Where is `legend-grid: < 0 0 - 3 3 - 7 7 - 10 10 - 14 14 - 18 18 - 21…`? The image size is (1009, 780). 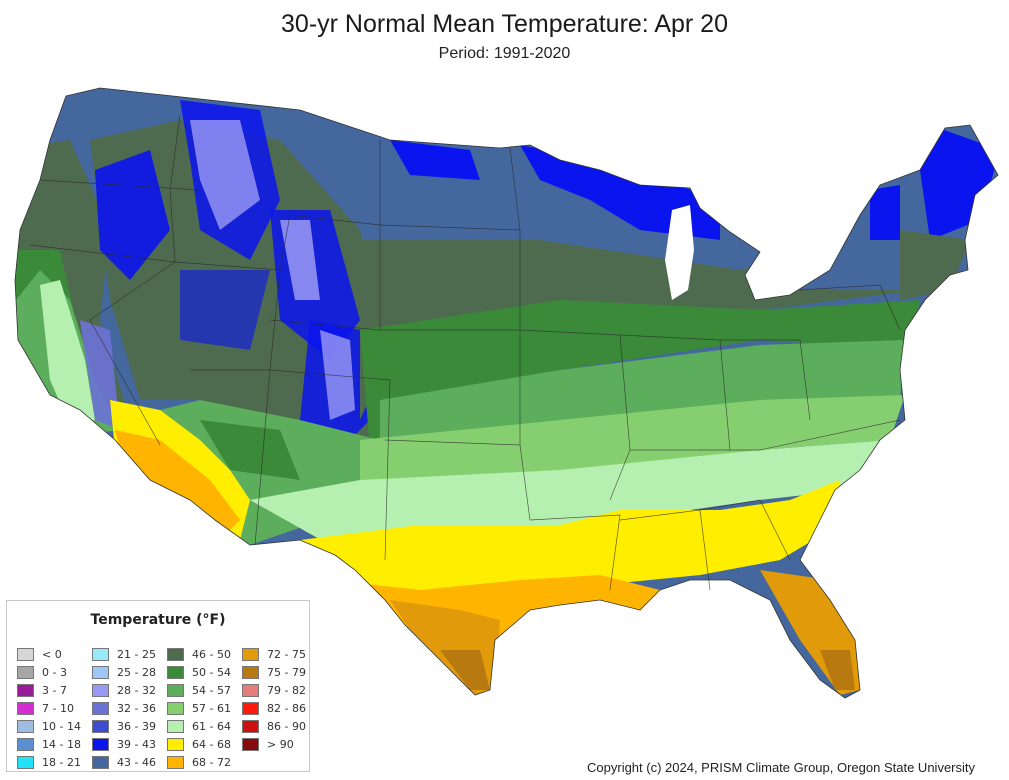 legend-grid: < 0 0 - 3 3 - 7 7 - 10 10 - 14 14 - 18 18 - 21… is located at coordinates (167, 708).